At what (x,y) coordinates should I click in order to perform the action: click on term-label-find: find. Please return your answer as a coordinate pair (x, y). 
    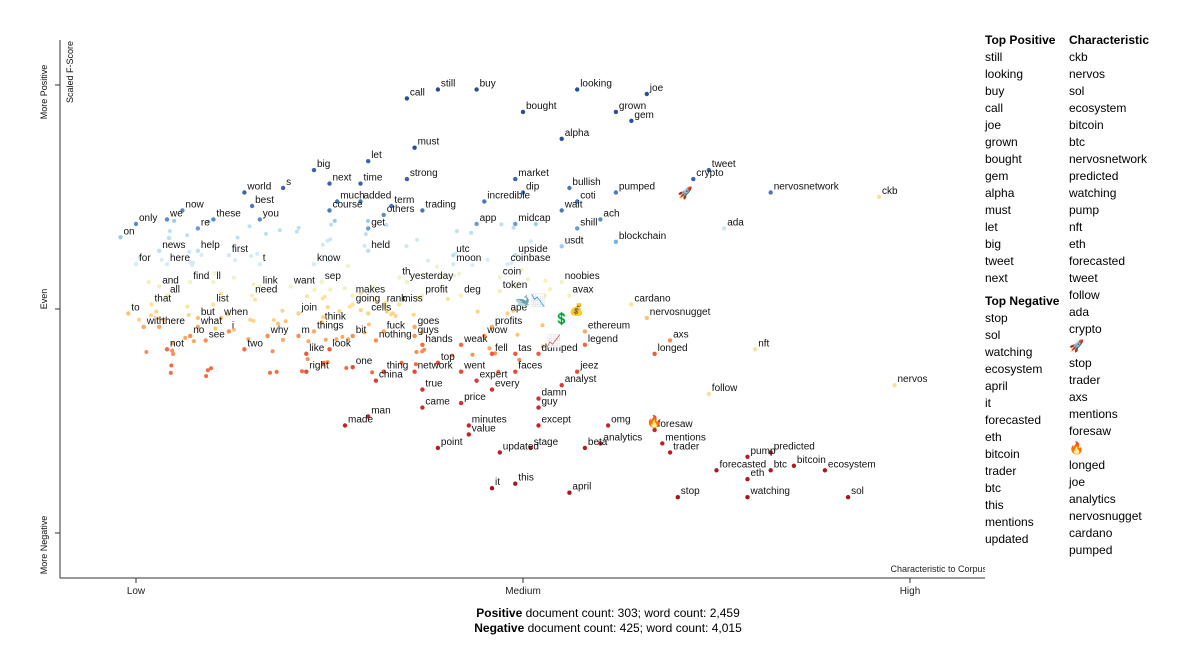
    Looking at the image, I should click on (201, 276).